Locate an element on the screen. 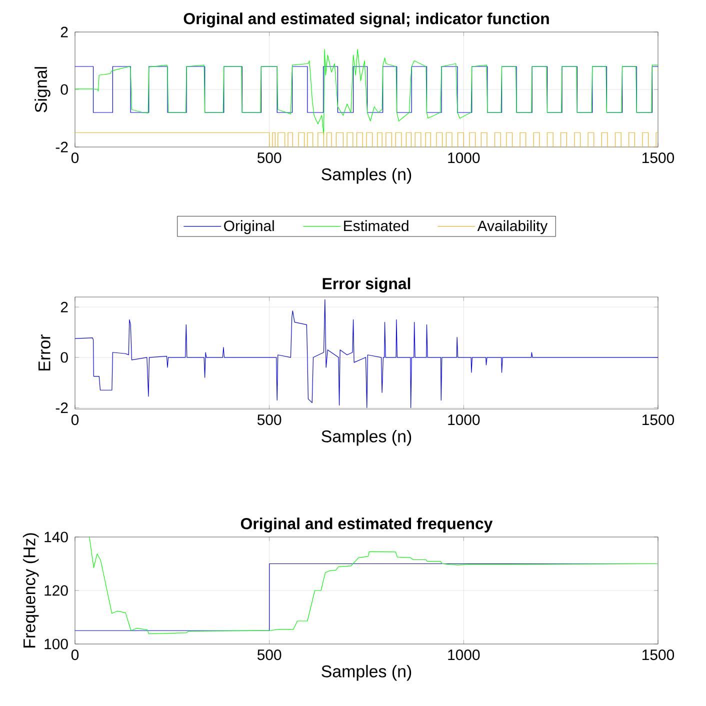 Image resolution: width=706 pixels, height=706 pixels. y-tick-label: 120 is located at coordinates (56, 590).